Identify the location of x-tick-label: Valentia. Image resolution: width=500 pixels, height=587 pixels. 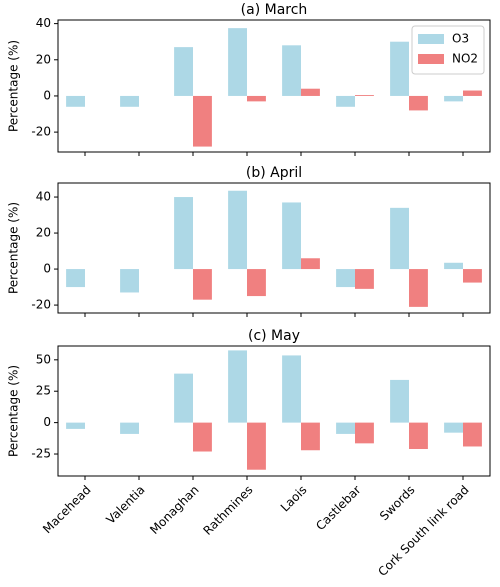
(126, 505).